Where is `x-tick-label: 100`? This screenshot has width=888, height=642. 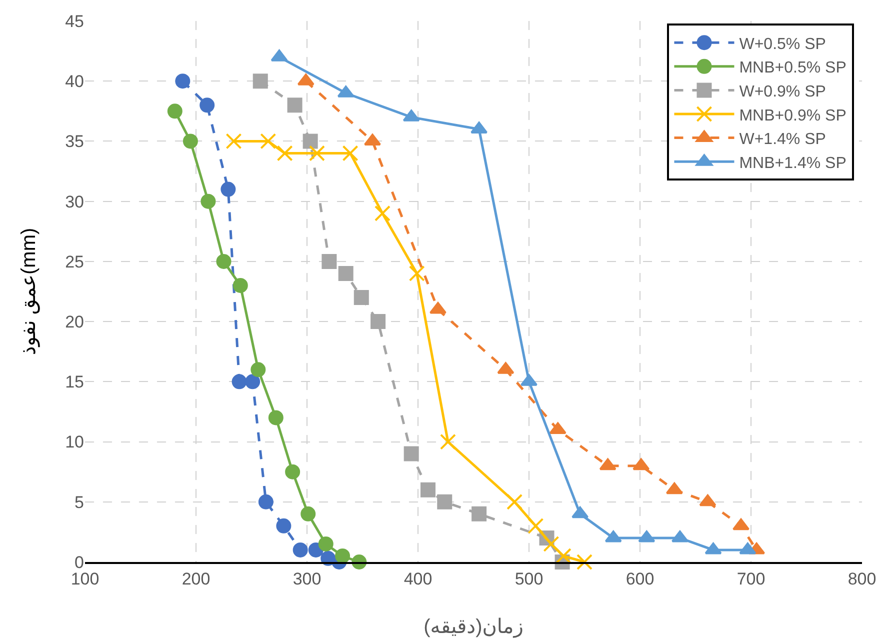
x-tick-label: 100 is located at coordinates (85, 578).